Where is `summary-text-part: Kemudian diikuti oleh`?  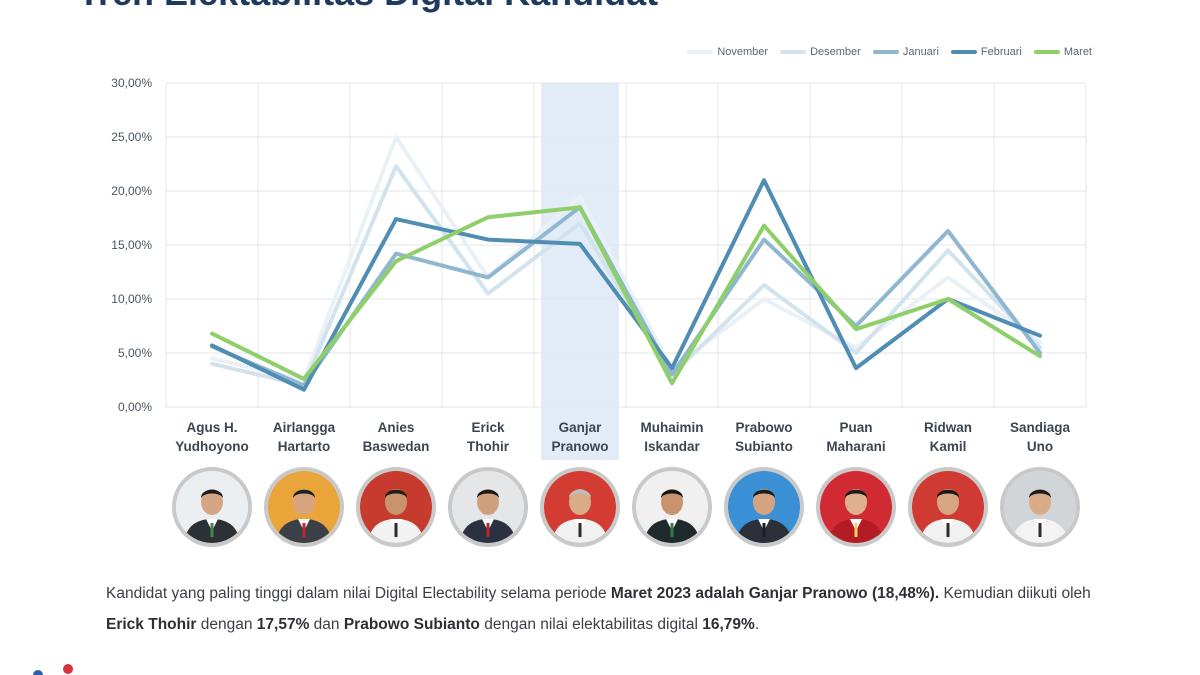 summary-text-part: Kemudian diikuti oleh is located at coordinates (1015, 593).